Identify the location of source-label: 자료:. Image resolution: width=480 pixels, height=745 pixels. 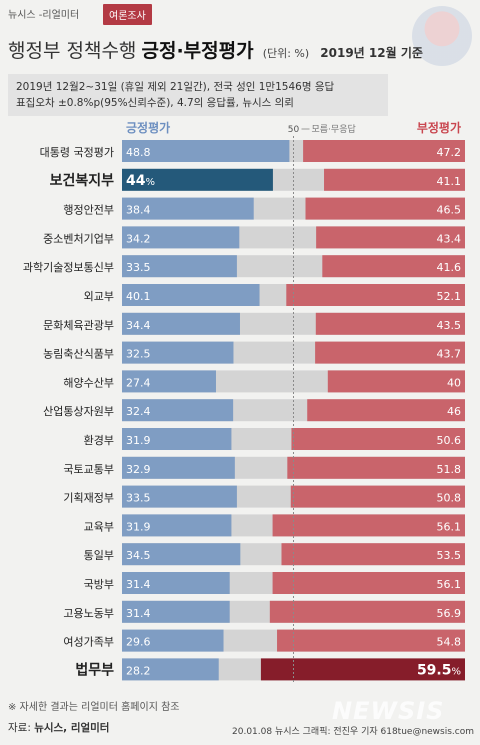
(19, 728).